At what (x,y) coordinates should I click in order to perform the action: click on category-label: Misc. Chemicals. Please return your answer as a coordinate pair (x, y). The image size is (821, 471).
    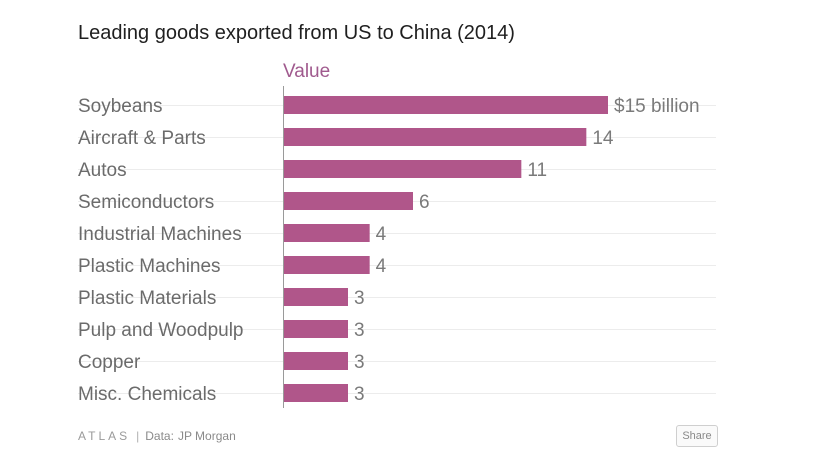
    Looking at the image, I should click on (147, 394).